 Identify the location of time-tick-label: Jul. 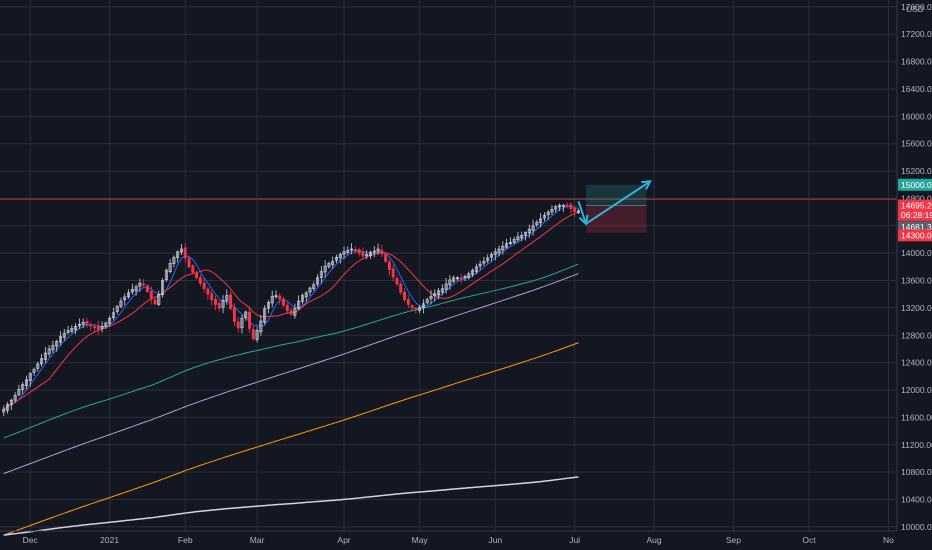
(574, 540).